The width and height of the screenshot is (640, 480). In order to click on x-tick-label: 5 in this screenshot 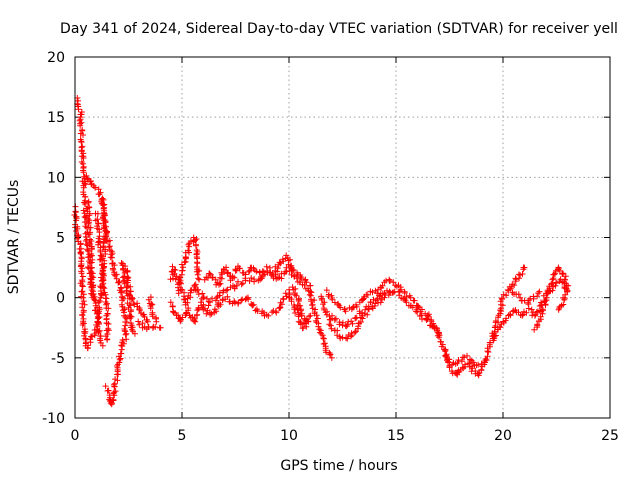, I will do `click(182, 436)`.